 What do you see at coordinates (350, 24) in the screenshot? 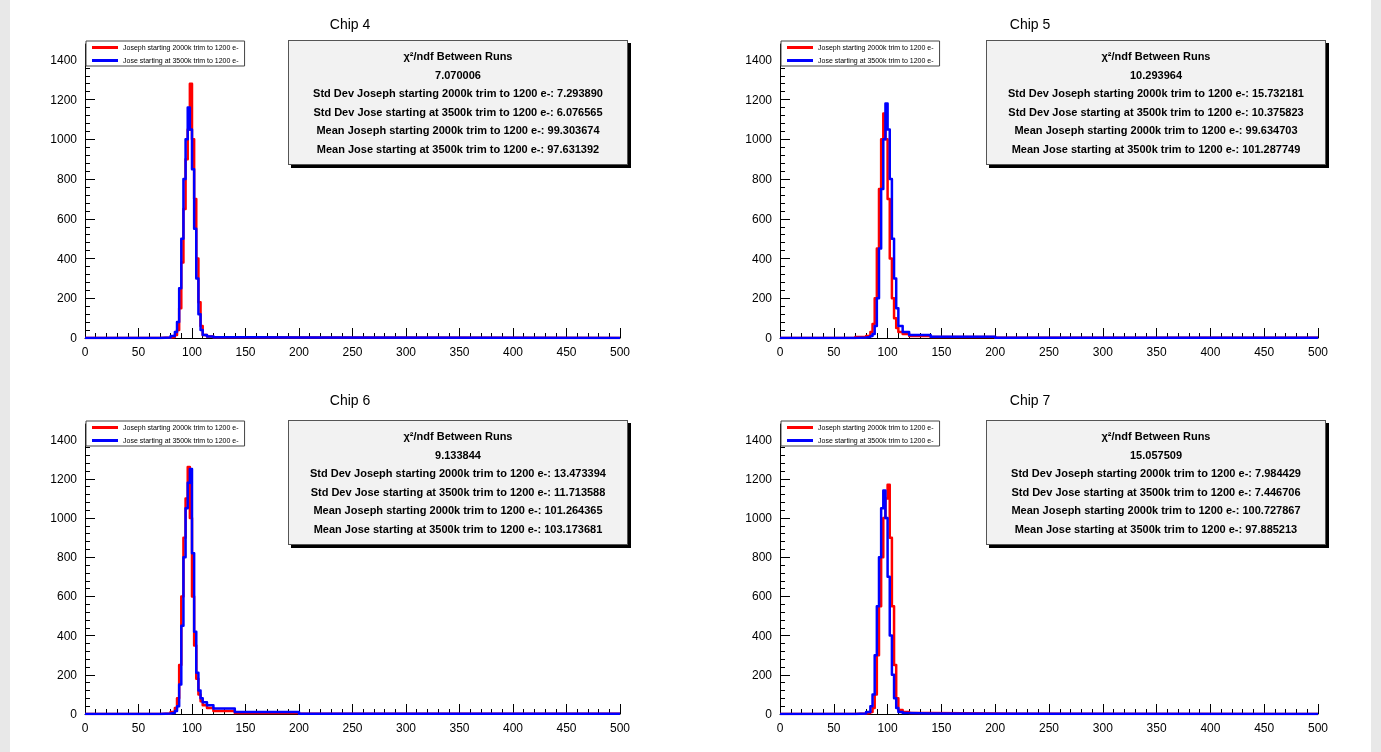
I see `chart-title: Chip 4` at bounding box center [350, 24].